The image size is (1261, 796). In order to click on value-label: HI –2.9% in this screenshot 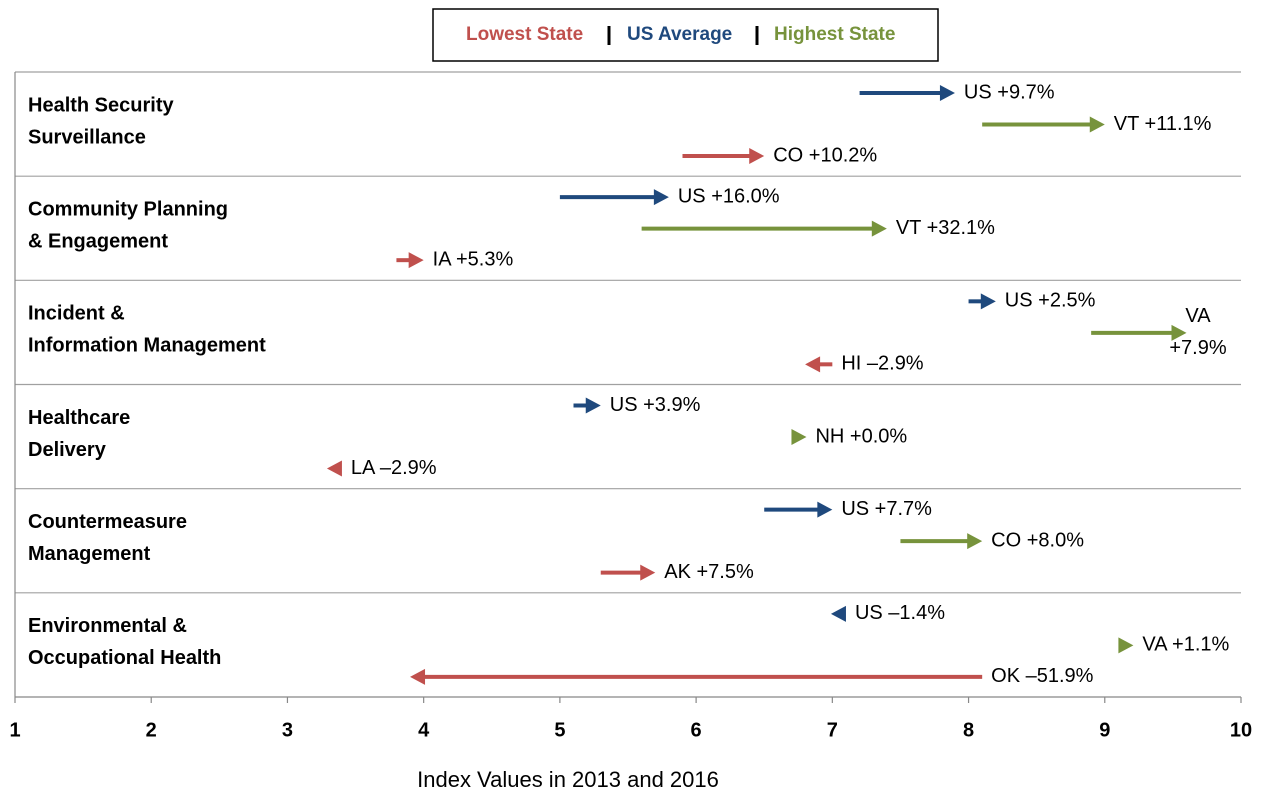, I will do `click(882, 364)`.